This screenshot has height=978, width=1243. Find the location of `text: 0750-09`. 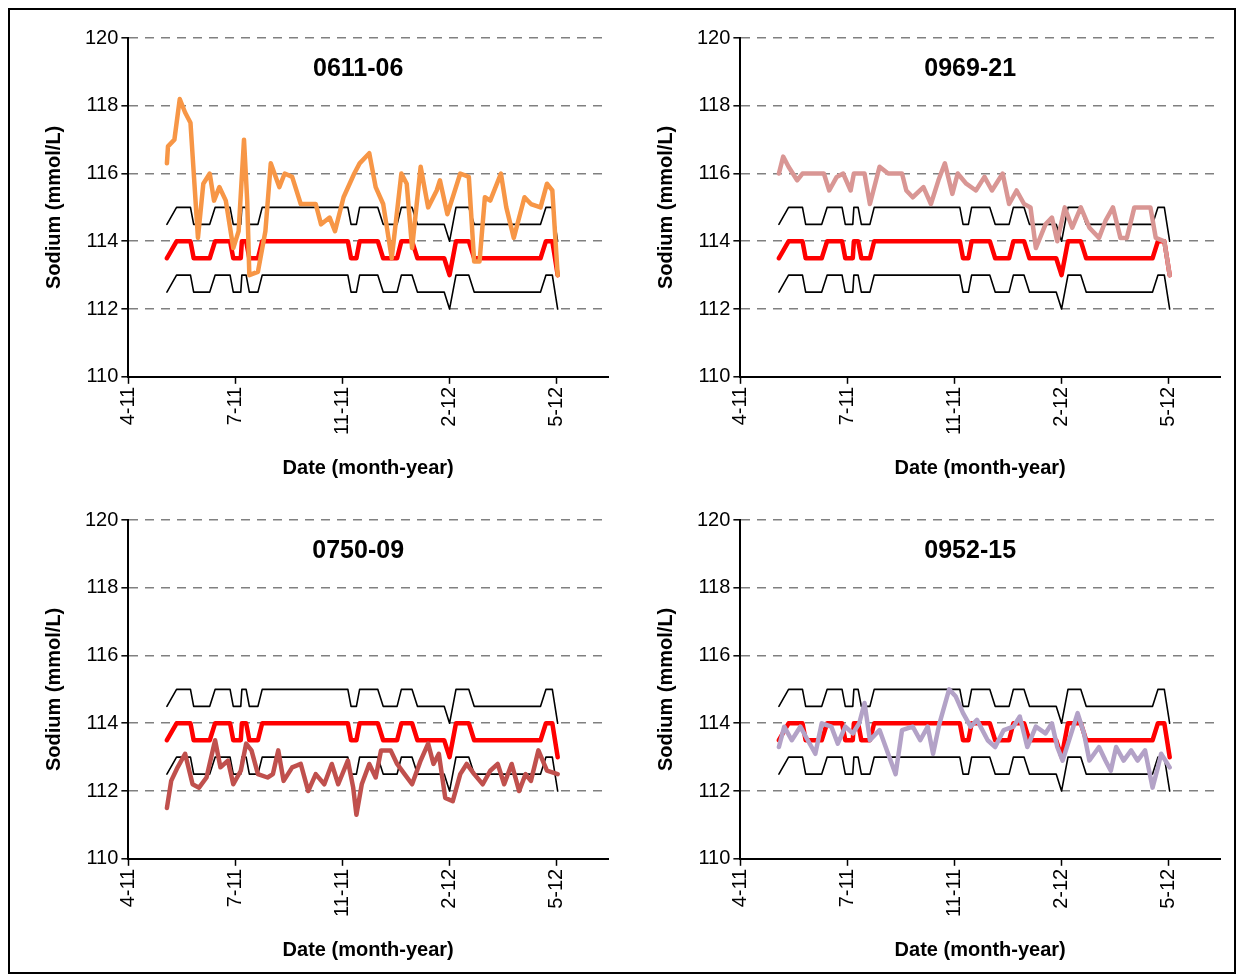

text: 0750-09 is located at coordinates (358, 548).